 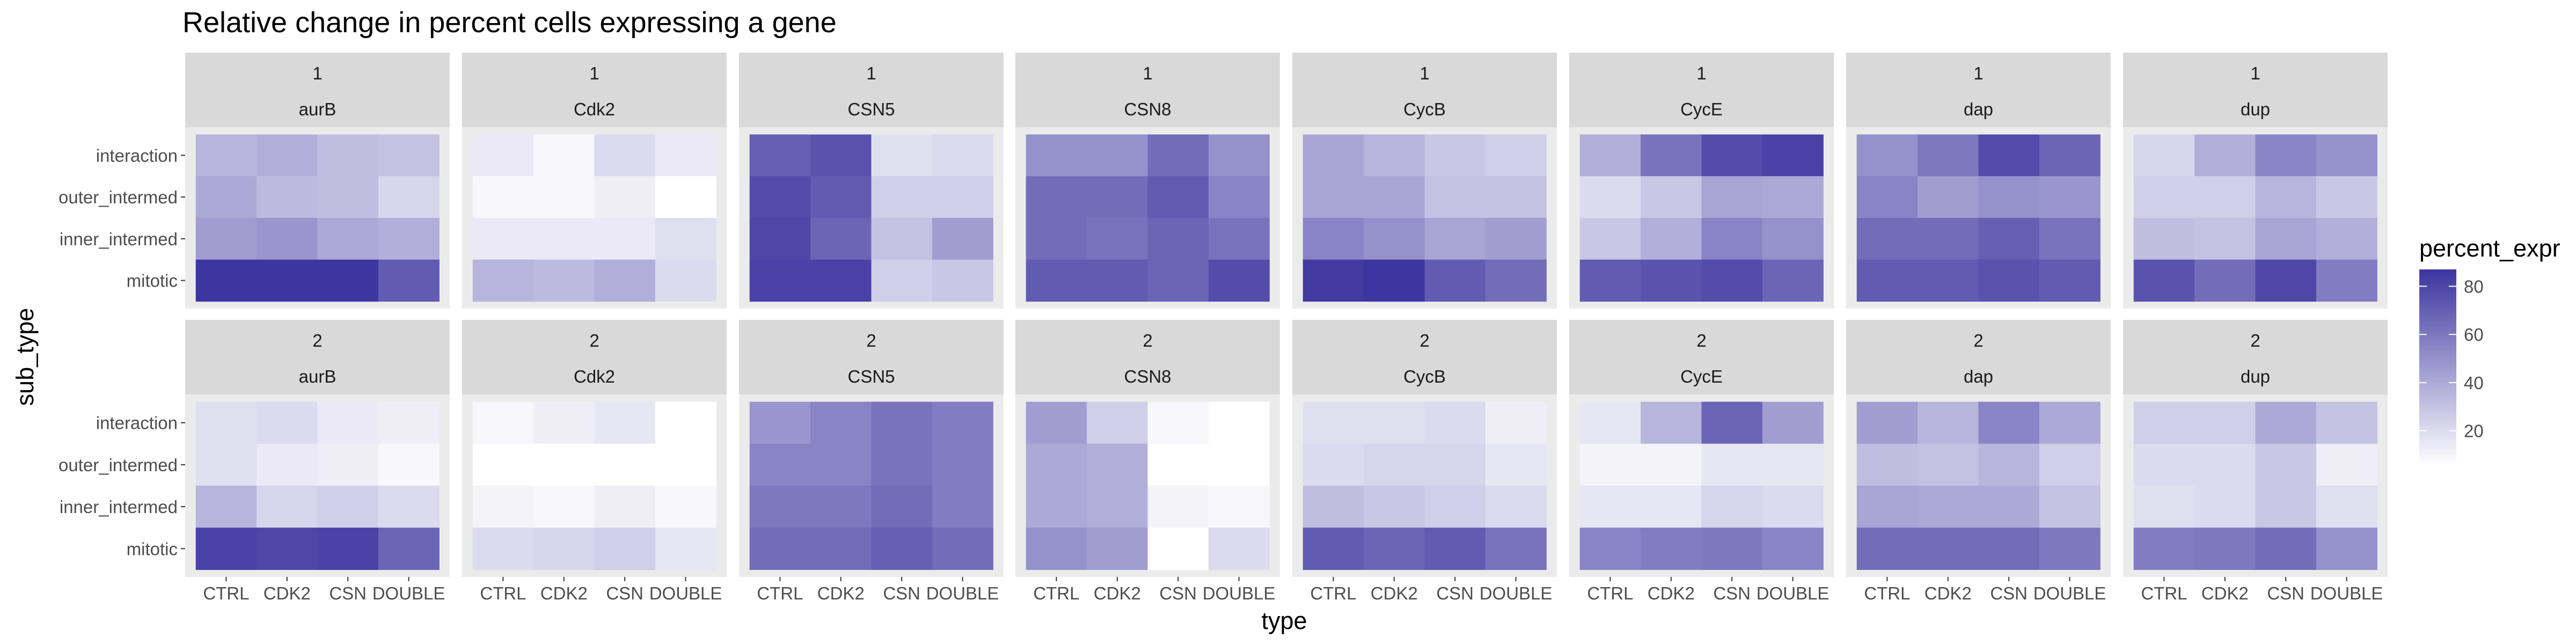 What do you see at coordinates (871, 181) in the screenshot?
I see `panel-1-CSN5: 1 CSN5` at bounding box center [871, 181].